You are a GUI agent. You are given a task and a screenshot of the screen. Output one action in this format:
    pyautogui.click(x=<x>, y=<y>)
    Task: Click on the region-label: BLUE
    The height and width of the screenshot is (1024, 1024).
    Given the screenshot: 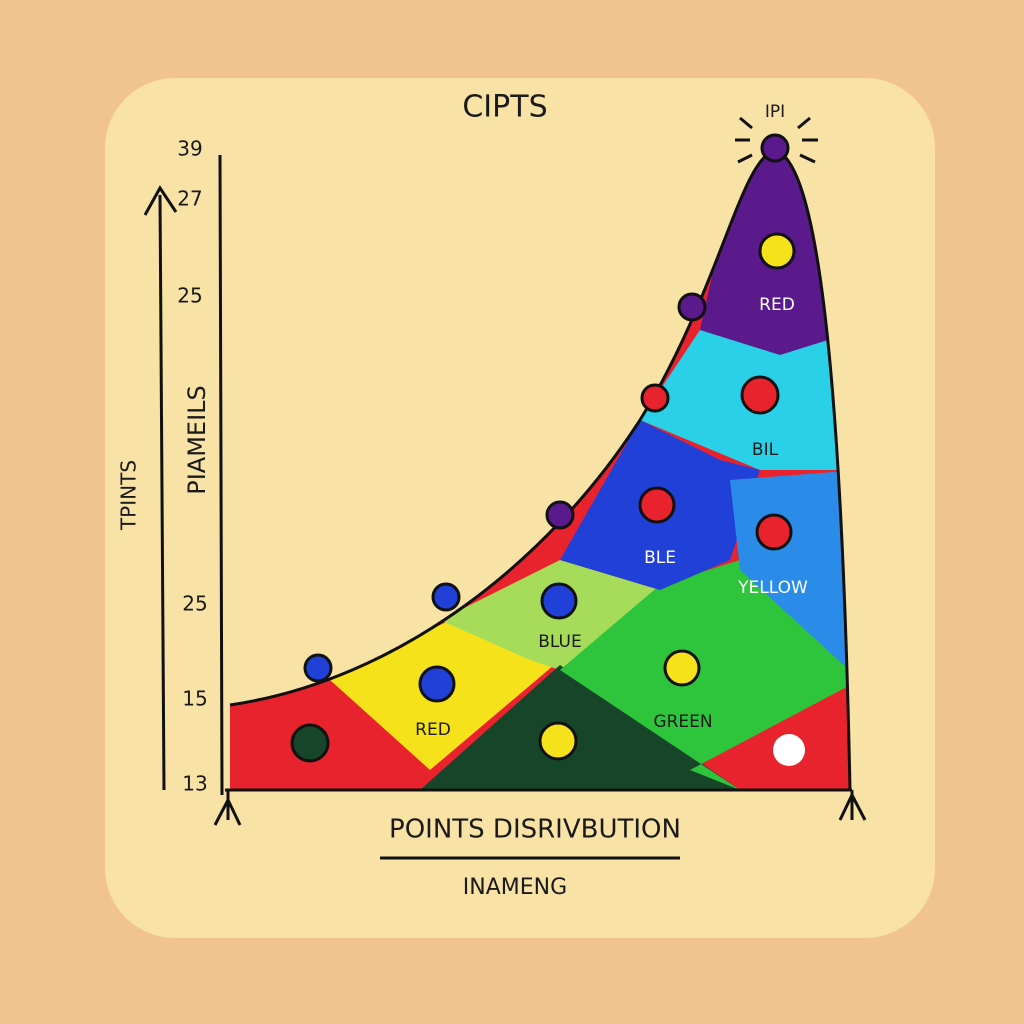 What is the action you would take?
    pyautogui.click(x=559, y=642)
    